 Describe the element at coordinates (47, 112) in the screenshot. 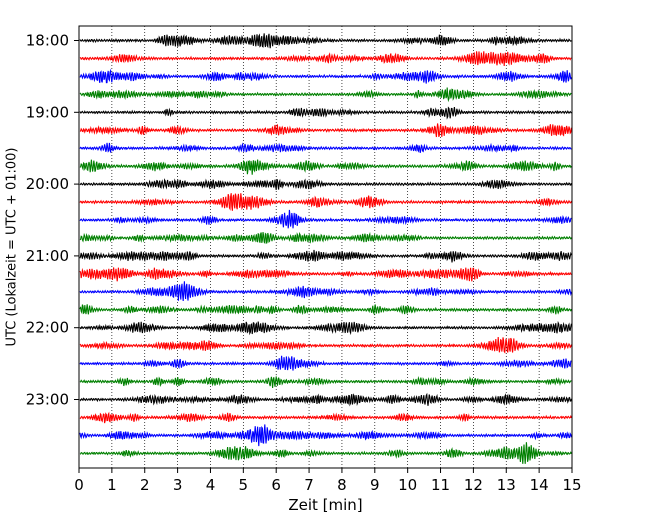

I see `y-tick-label: 19:00` at that location.